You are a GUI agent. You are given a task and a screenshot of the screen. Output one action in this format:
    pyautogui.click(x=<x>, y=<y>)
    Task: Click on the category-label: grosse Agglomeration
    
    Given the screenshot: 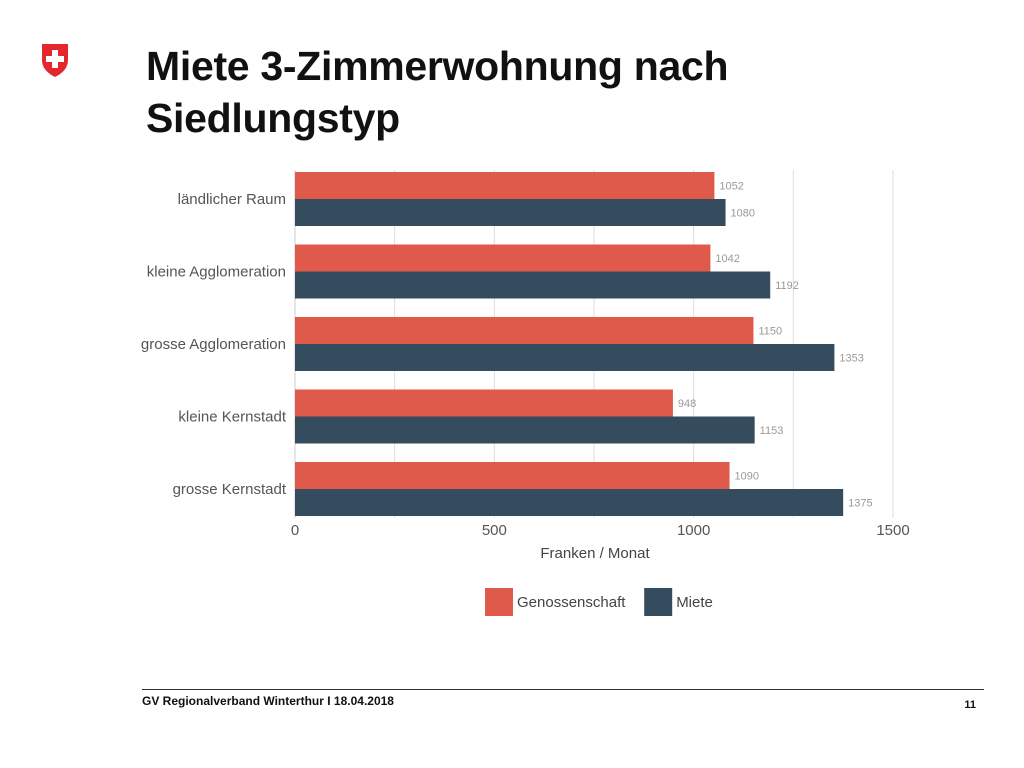 What is the action you would take?
    pyautogui.click(x=213, y=344)
    